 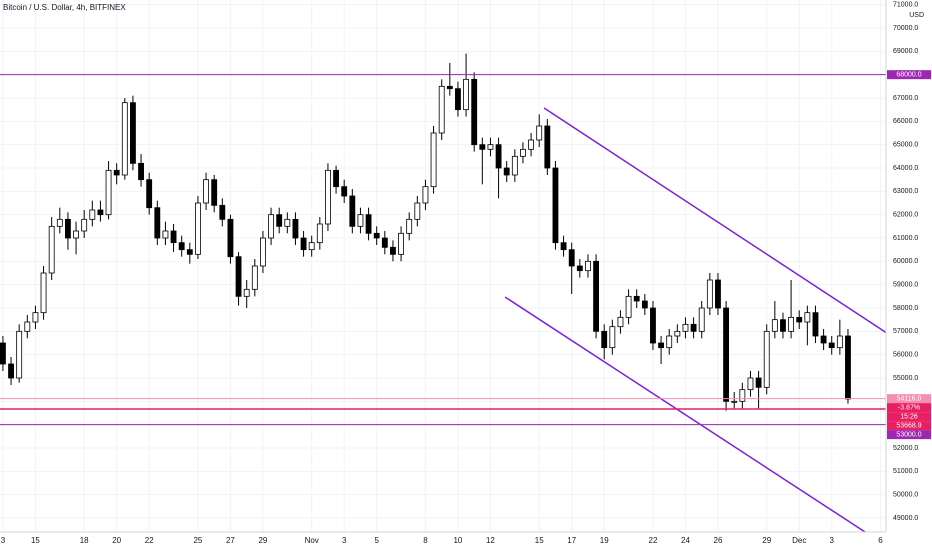 What do you see at coordinates (905, 191) in the screenshot?
I see `y-tick-label: 63000.0` at bounding box center [905, 191].